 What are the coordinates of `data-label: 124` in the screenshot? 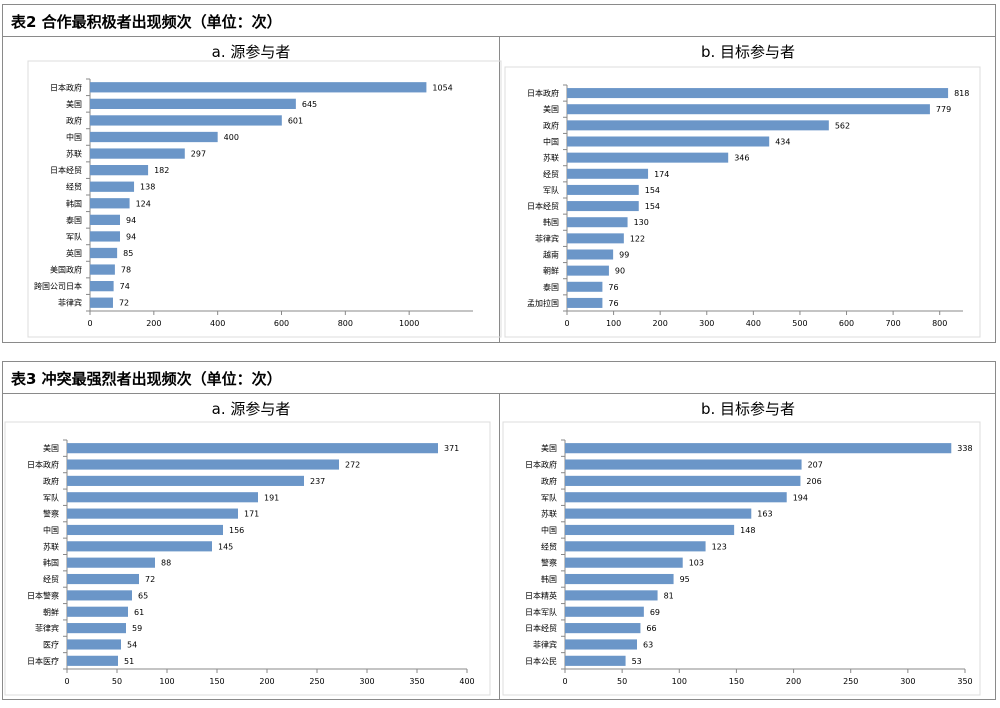 It's located at (143, 203).